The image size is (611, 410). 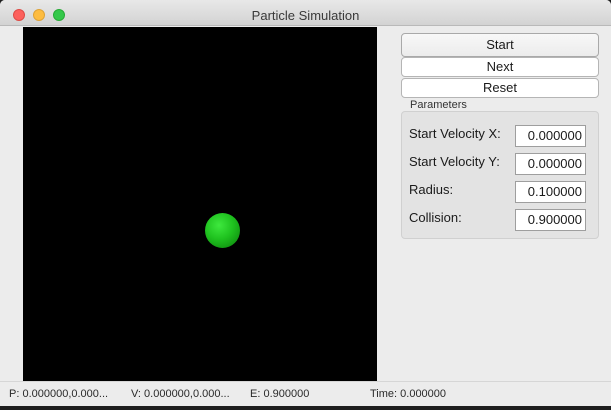 I want to click on maximize-window-icon, so click(x=59, y=15).